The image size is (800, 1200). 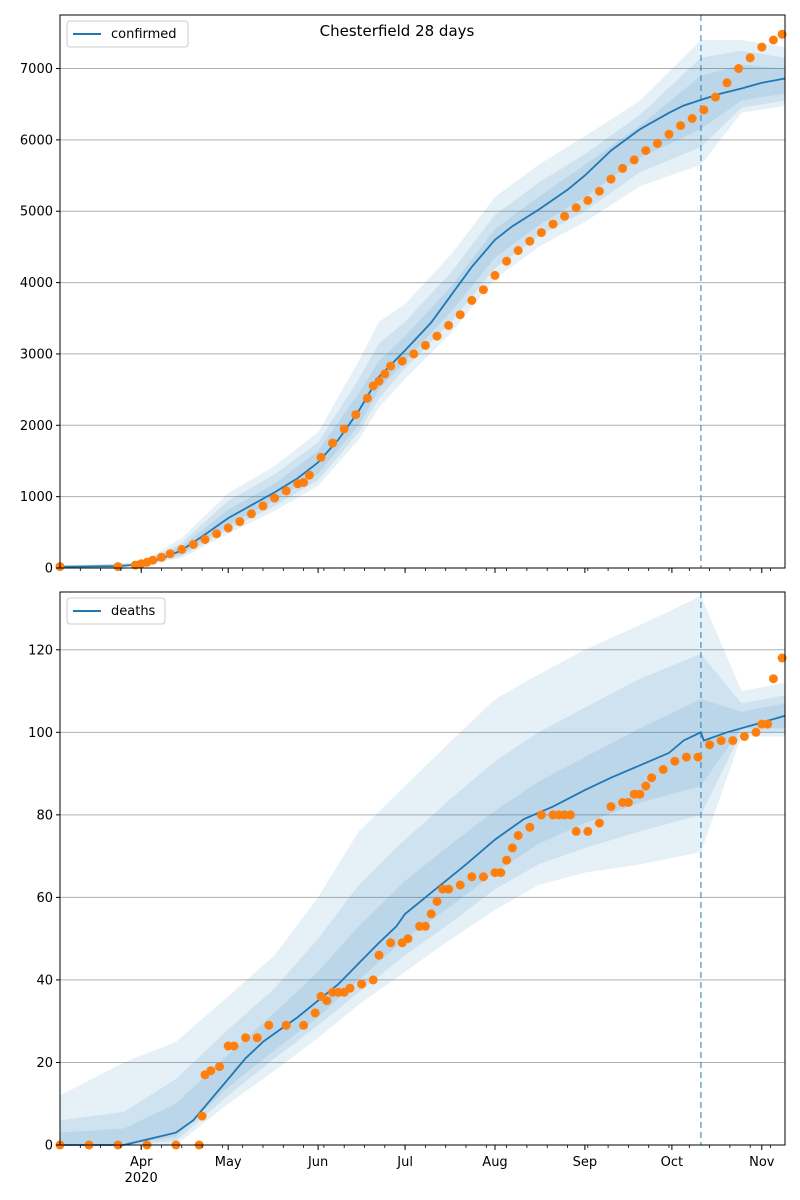 I want to click on deaths-ytick-label: 80, so click(x=44, y=815).